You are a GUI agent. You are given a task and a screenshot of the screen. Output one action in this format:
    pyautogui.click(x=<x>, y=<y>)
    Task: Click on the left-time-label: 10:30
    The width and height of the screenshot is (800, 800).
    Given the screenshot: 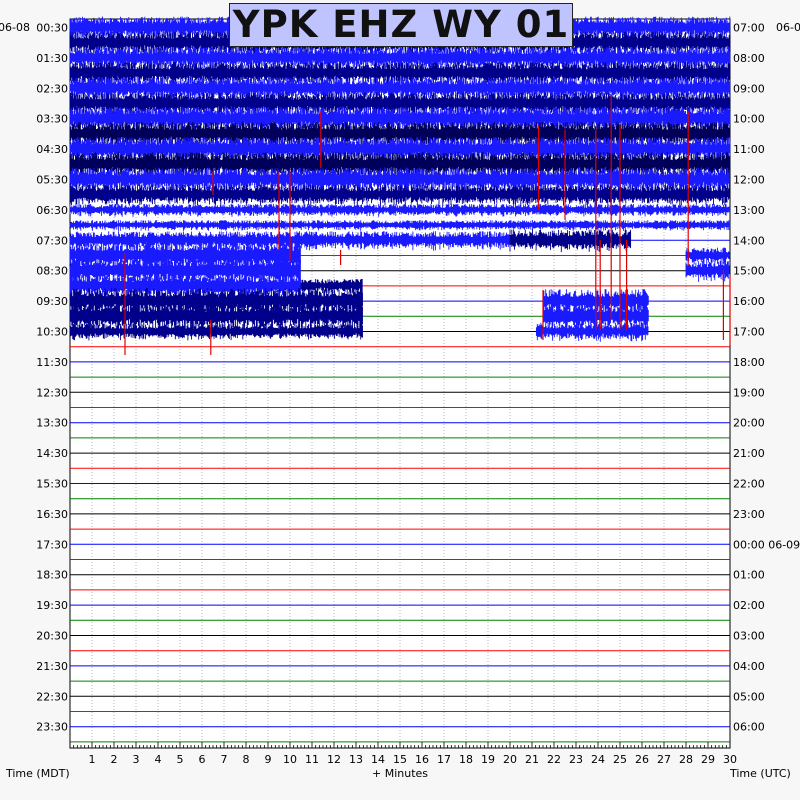 What is the action you would take?
    pyautogui.click(x=52, y=332)
    